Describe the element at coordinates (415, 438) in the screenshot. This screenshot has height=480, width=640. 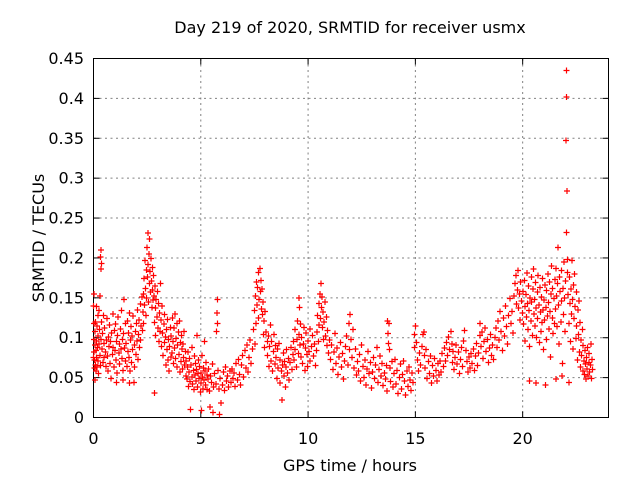
I see `x-tick-label: 15` at that location.